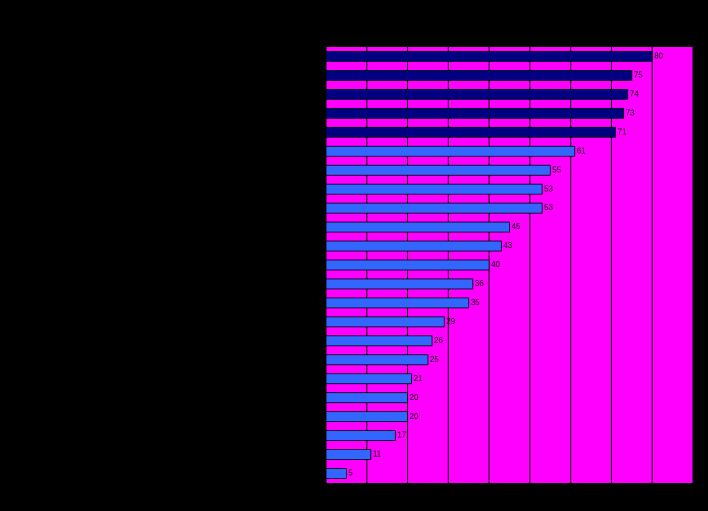  Describe the element at coordinates (475, 302) in the screenshot. I see `data-label: 35` at that location.